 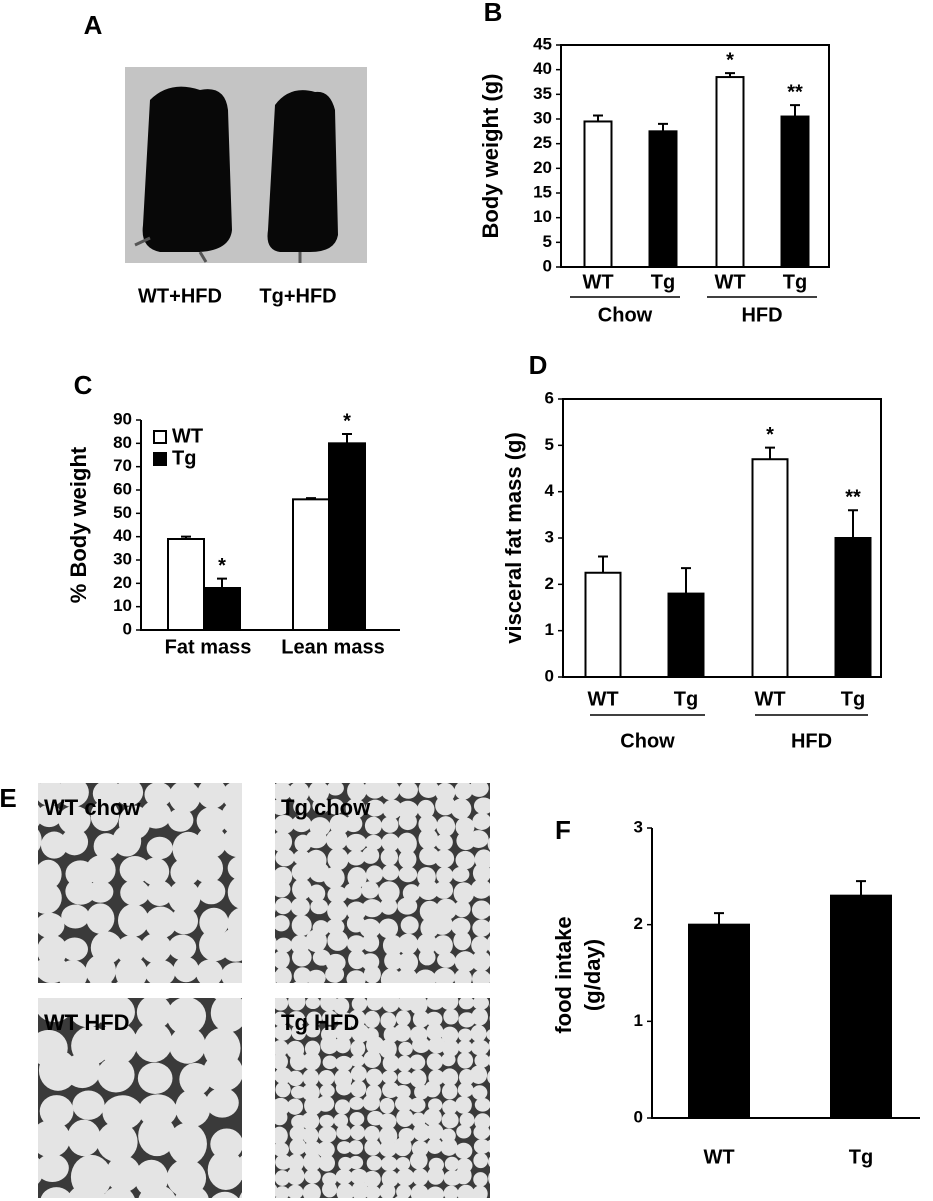 What do you see at coordinates (769, 699) in the screenshot?
I see `x-tick-label: WT` at bounding box center [769, 699].